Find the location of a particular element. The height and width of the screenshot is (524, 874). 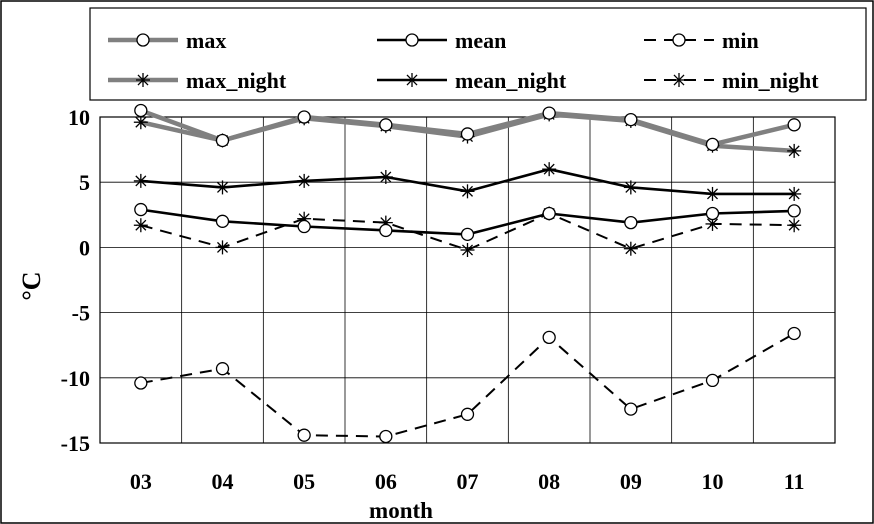

legend-item: mean_night is located at coordinates (472, 80).